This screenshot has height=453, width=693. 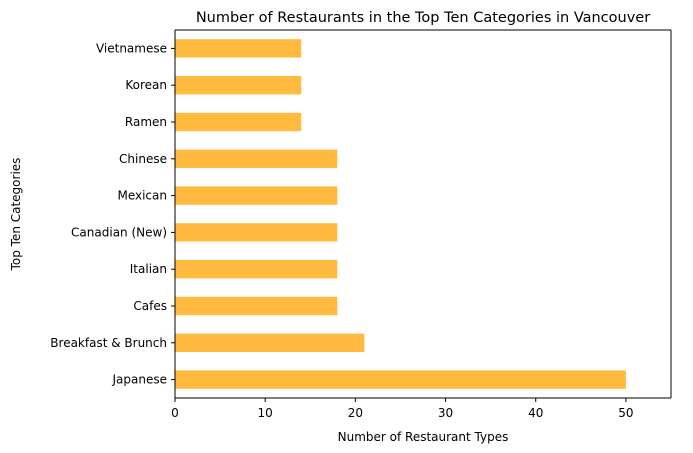 What do you see at coordinates (355, 413) in the screenshot?
I see `x-tick-label-20: 20` at bounding box center [355, 413].